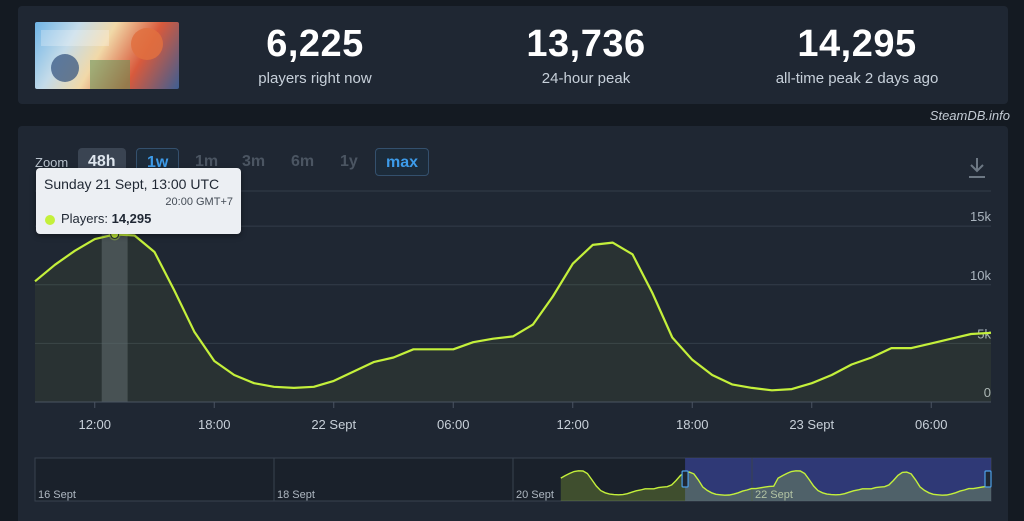  I want to click on x-tick-label: 23 Sept, so click(811, 424).